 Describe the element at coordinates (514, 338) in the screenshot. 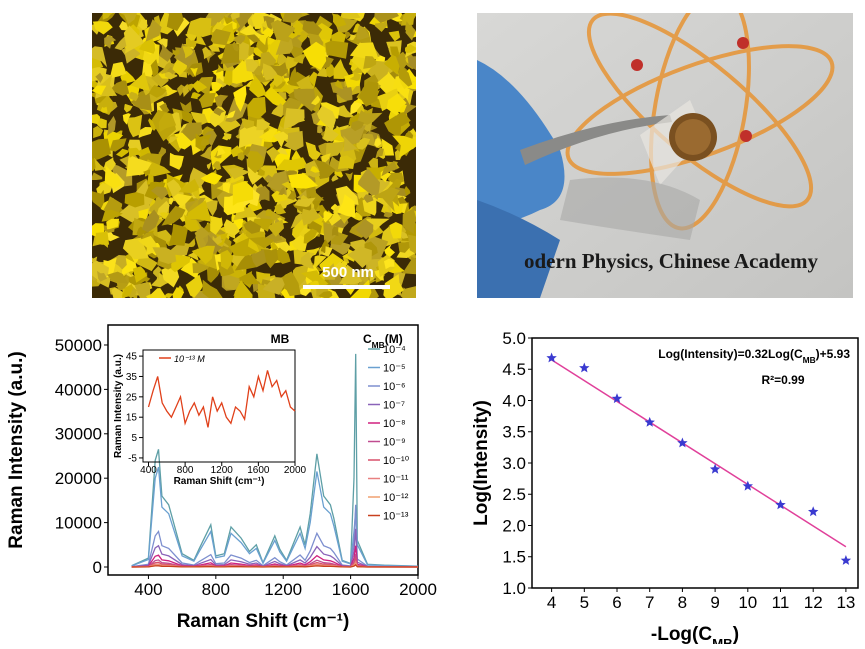

I see `y-tick-label: 5.0` at that location.